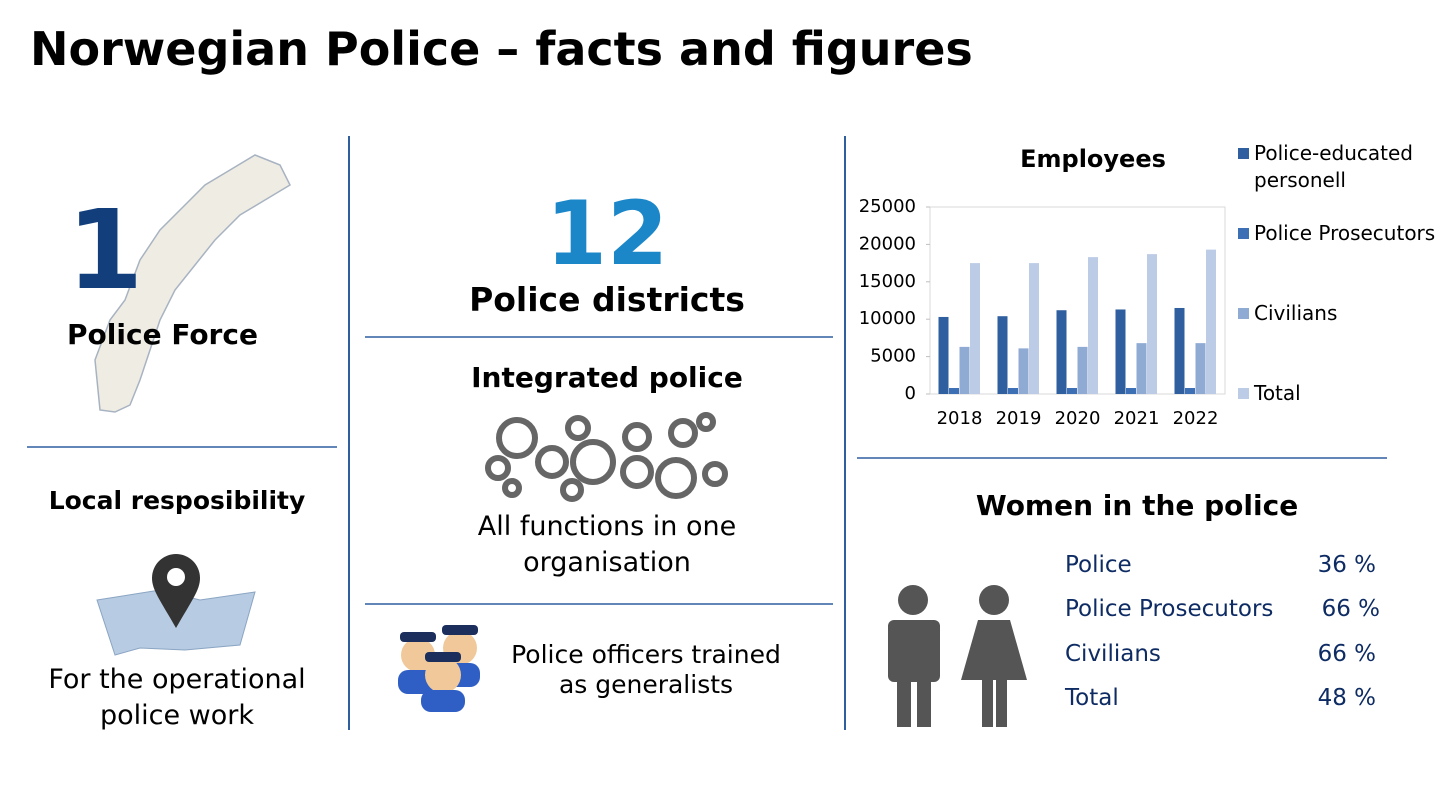 The height and width of the screenshot is (793, 1456). Describe the element at coordinates (177, 500) in the screenshot. I see `heading: Local resposibility` at that location.